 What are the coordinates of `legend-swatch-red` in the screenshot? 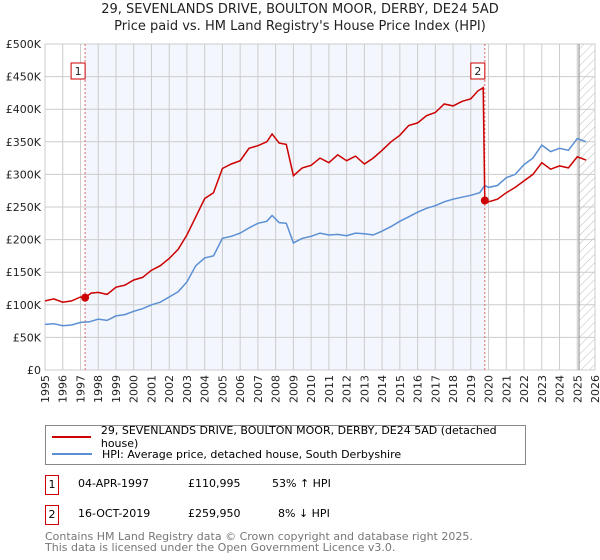 It's located at (71, 437).